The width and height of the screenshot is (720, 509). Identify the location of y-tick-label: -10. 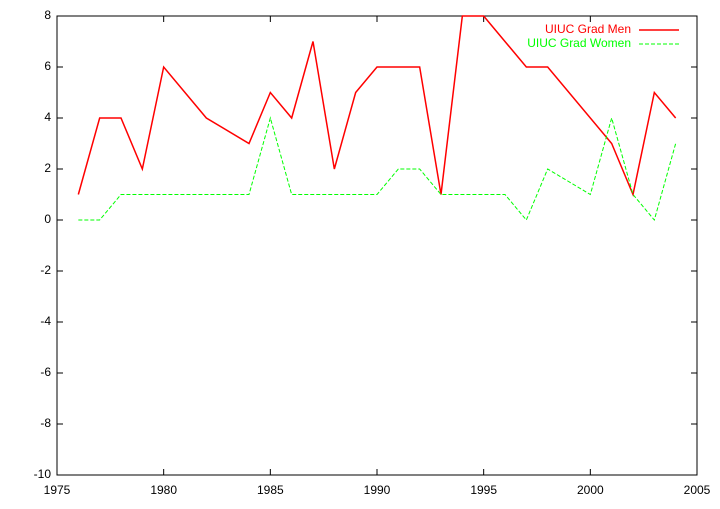
(43, 474).